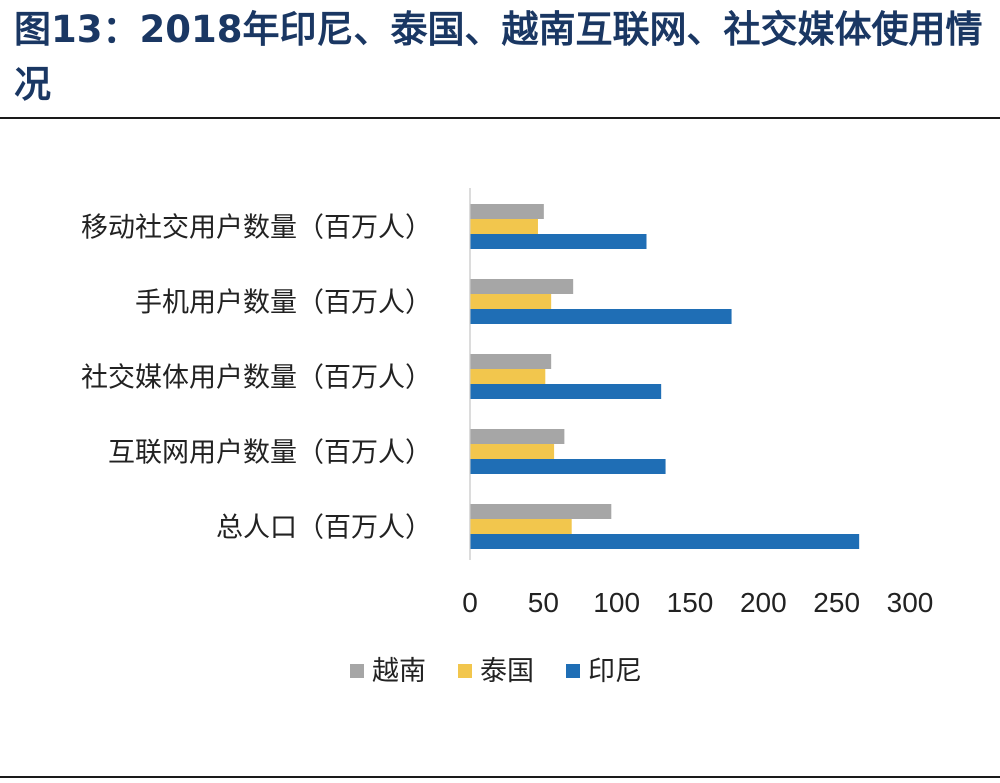 This screenshot has height=783, width=1000. What do you see at coordinates (616, 602) in the screenshot?
I see `x-tick-label-2: 100` at bounding box center [616, 602].